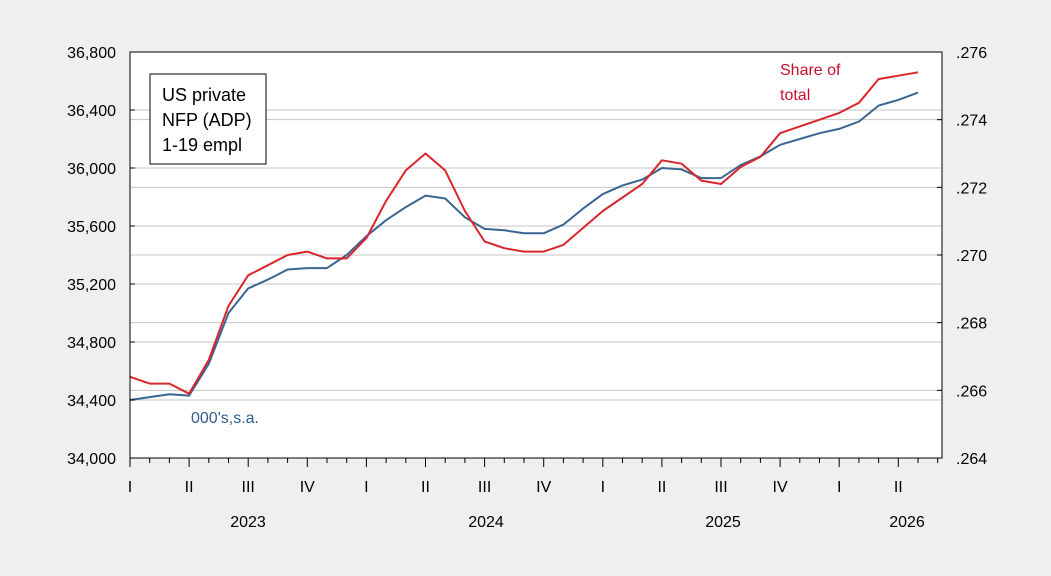 The image size is (1051, 576). Describe the element at coordinates (91, 285) in the screenshot. I see `left-tick-label: 35,200` at that location.